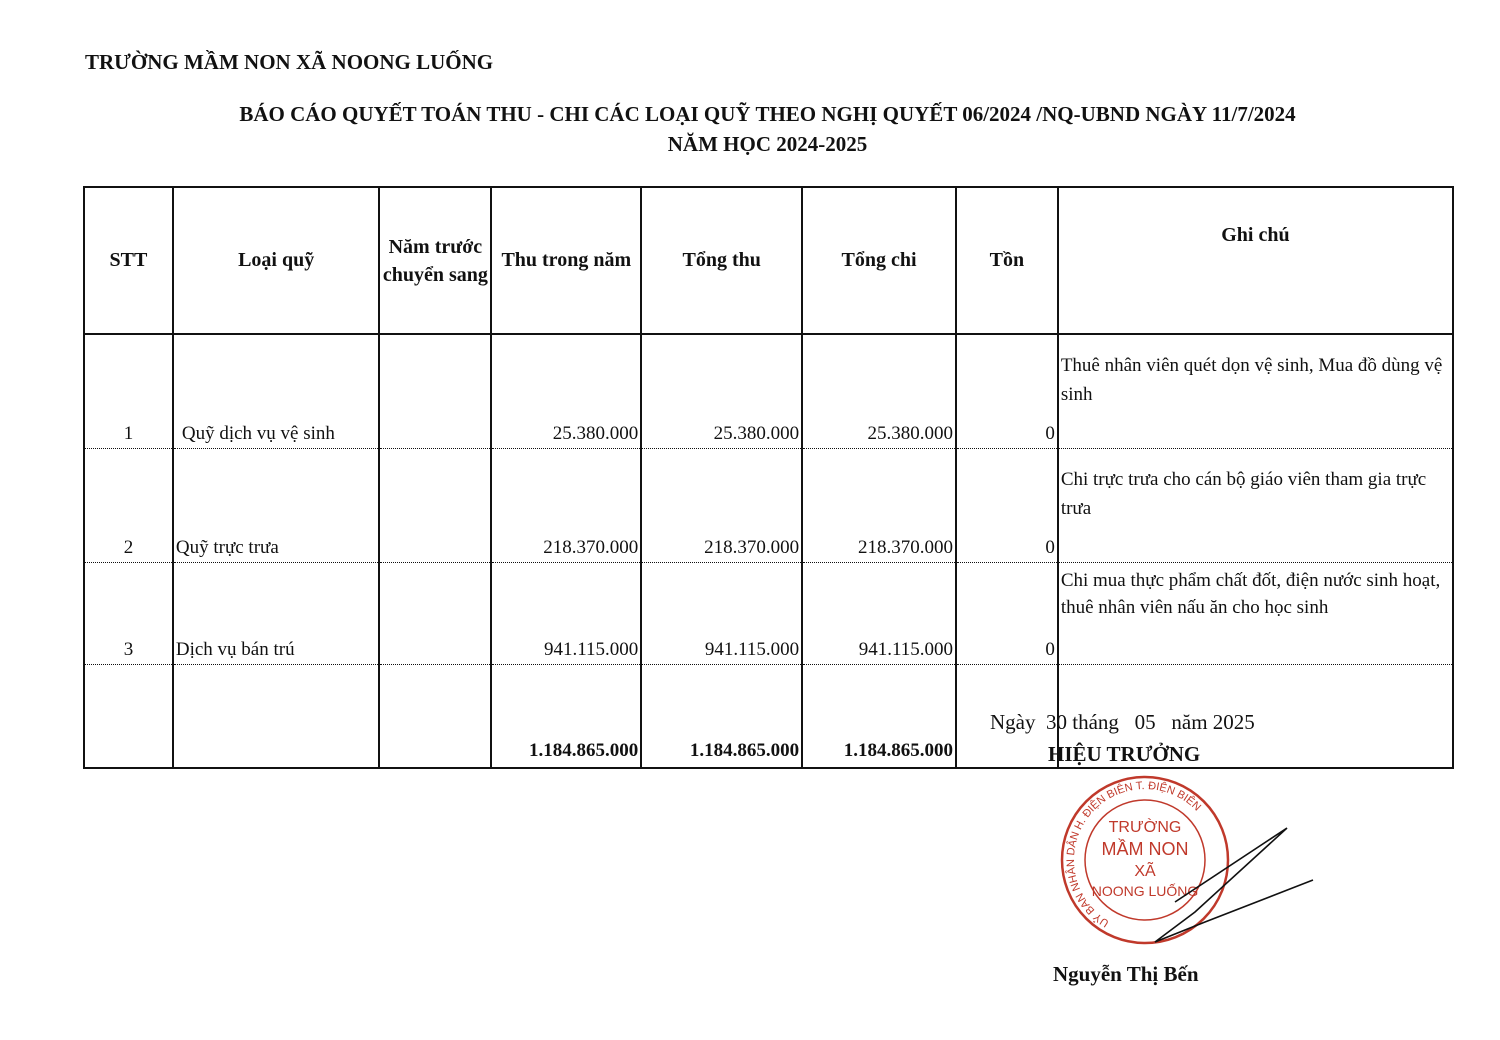  I want to click on column-header: STT, so click(128, 260).